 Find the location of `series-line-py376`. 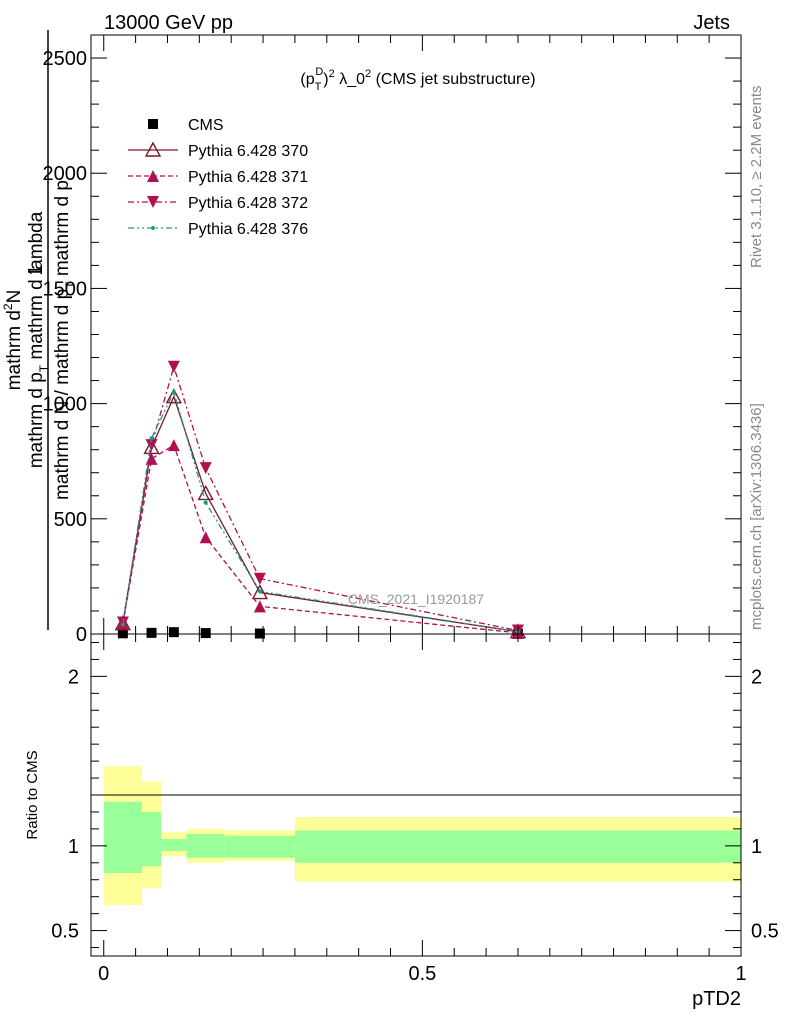

series-line-py376 is located at coordinates (320, 511).